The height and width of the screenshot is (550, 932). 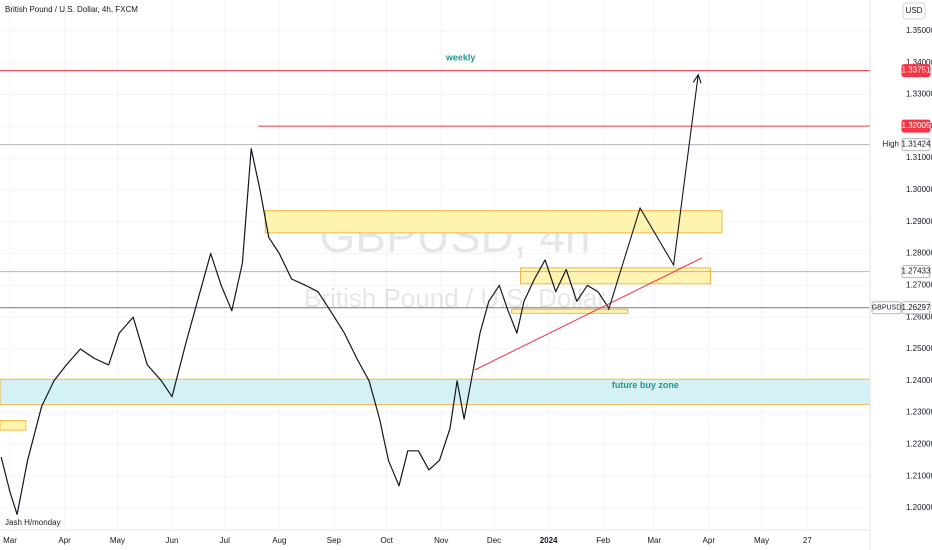 What do you see at coordinates (603, 540) in the screenshot?
I see `x-tick-label: Feb` at bounding box center [603, 540].